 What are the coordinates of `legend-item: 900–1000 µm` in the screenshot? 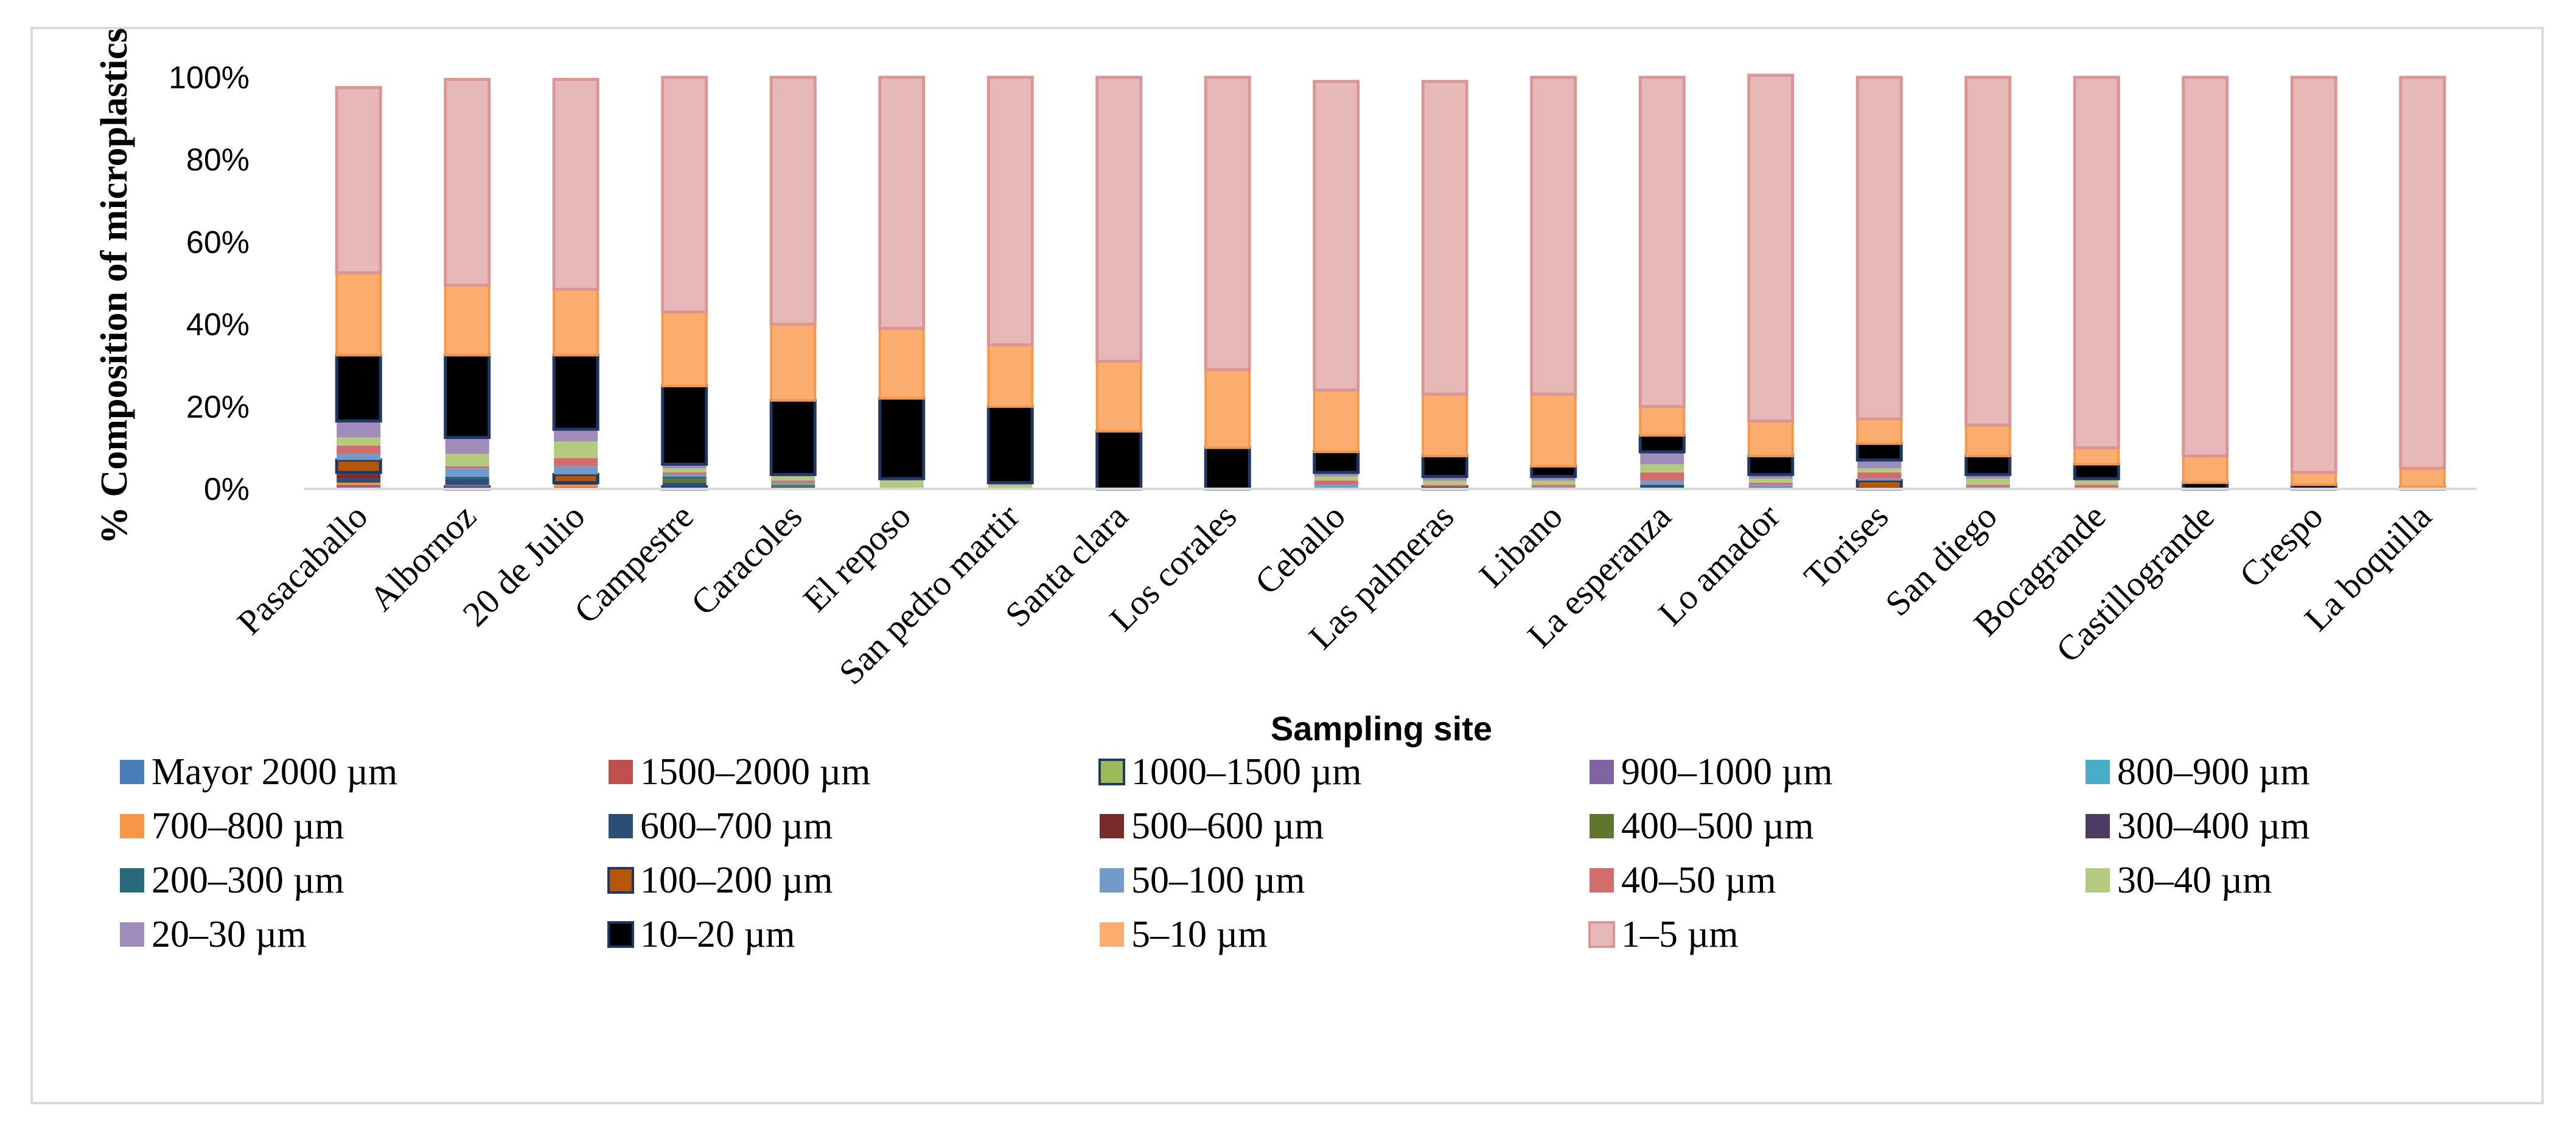 It's located at (1711, 772).